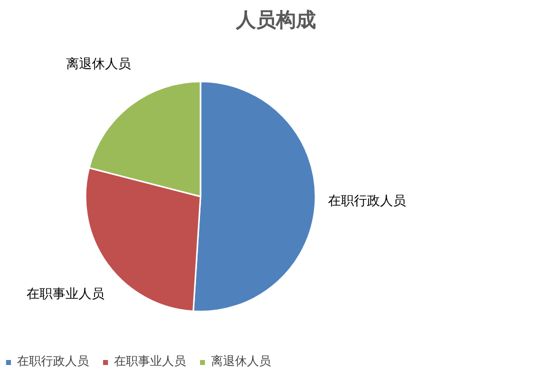 The height and width of the screenshot is (372, 551). Describe the element at coordinates (98, 64) in the screenshot. I see `slice-label: 离退休人员` at that location.